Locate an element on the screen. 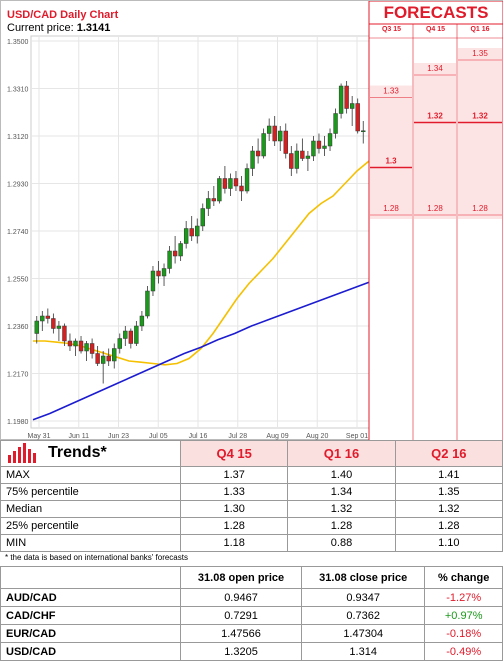 The image size is (503, 661). pairs-col-open: 31.08 open price is located at coordinates (241, 577).